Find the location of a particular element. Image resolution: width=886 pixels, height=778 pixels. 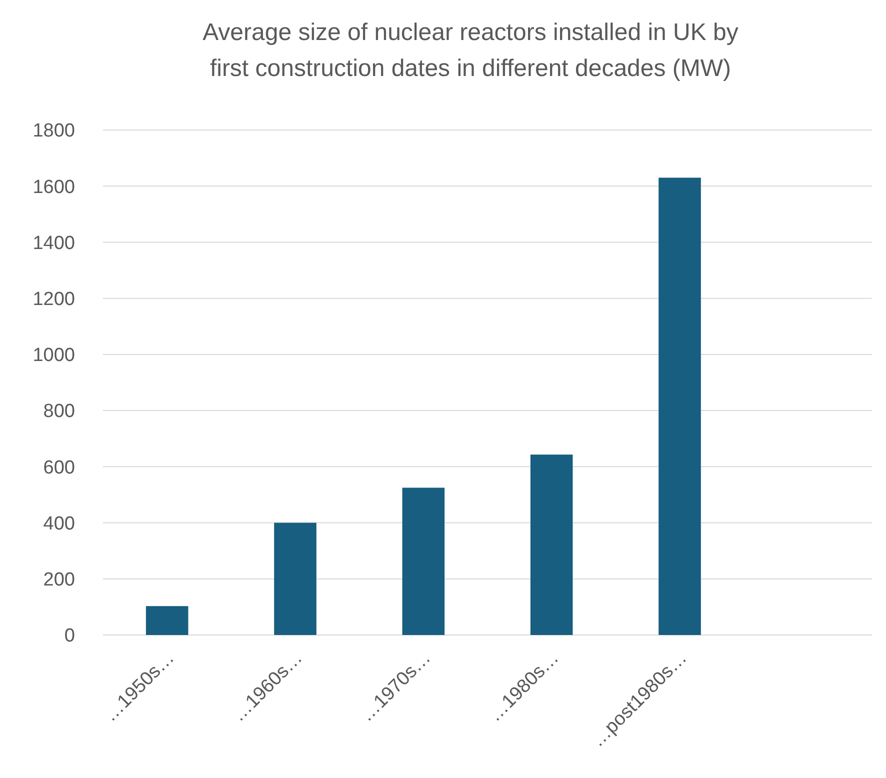

y-tick-label: 0 is located at coordinates (69, 636).